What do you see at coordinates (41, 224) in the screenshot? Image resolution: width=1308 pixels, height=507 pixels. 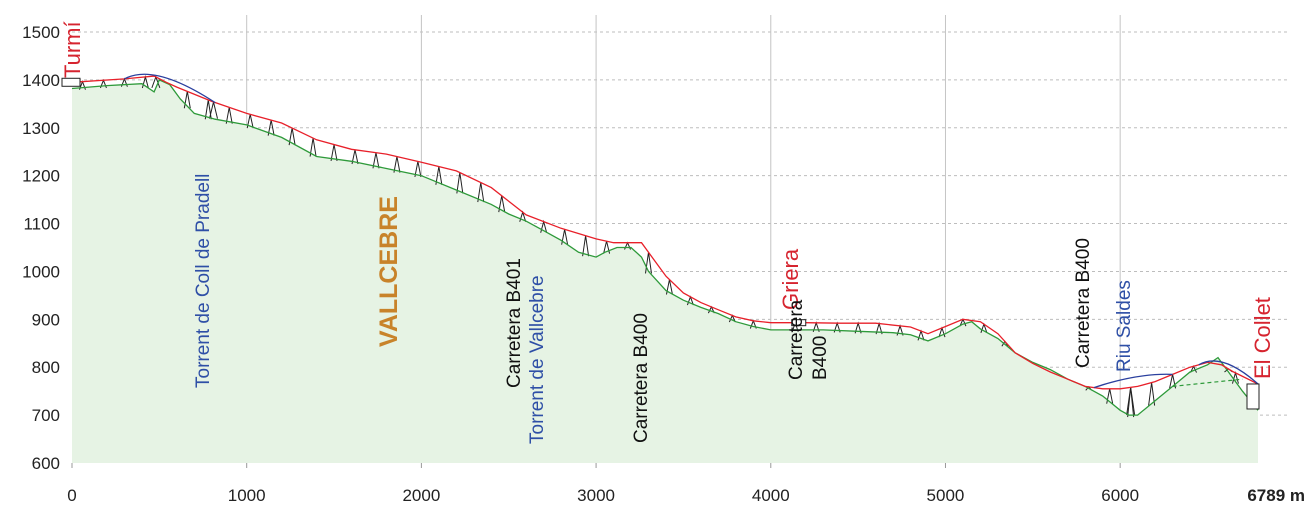 I see `y-tick-label: 1100` at bounding box center [41, 224].